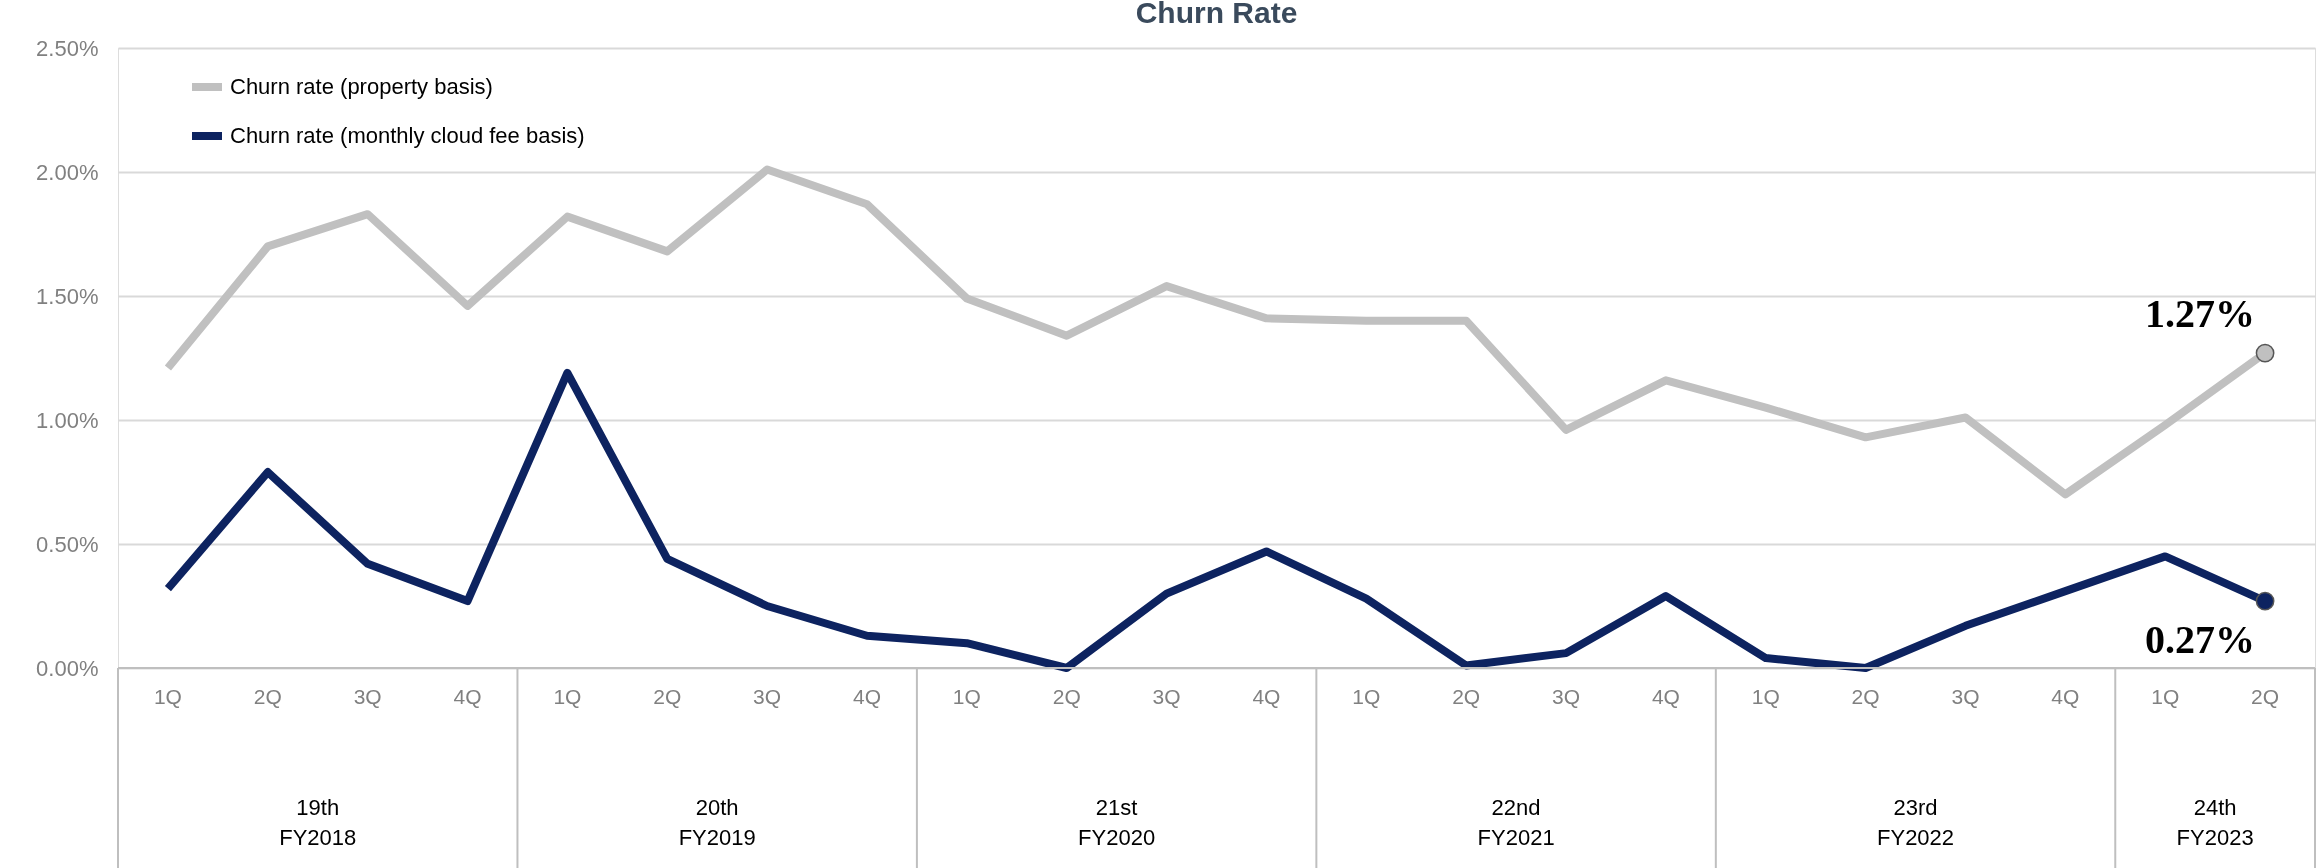 The image size is (2323, 868). What do you see at coordinates (1516, 822) in the screenshot?
I see `text: 22nd FY2021` at bounding box center [1516, 822].